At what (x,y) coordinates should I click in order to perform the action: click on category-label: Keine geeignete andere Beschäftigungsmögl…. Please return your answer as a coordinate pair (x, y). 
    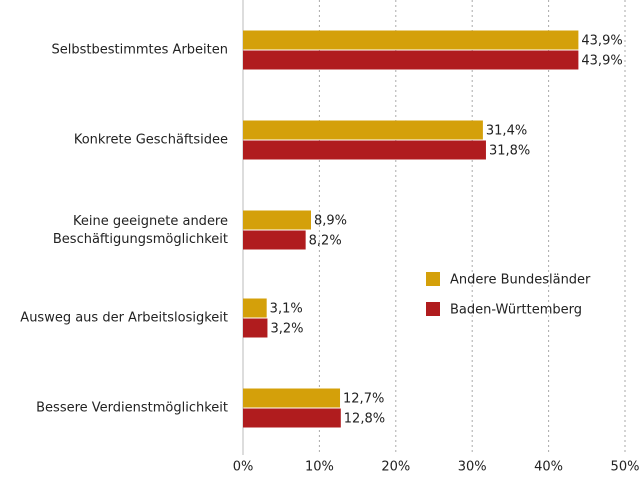
    Looking at the image, I should click on (140, 230).